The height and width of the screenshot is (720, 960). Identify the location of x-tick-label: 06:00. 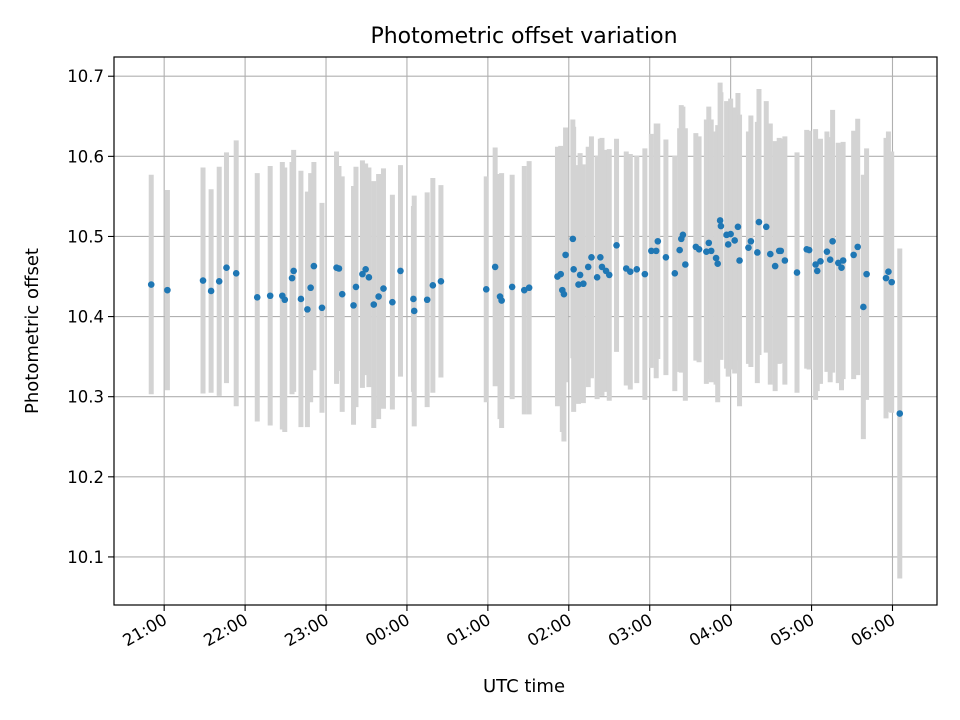
(873, 630).